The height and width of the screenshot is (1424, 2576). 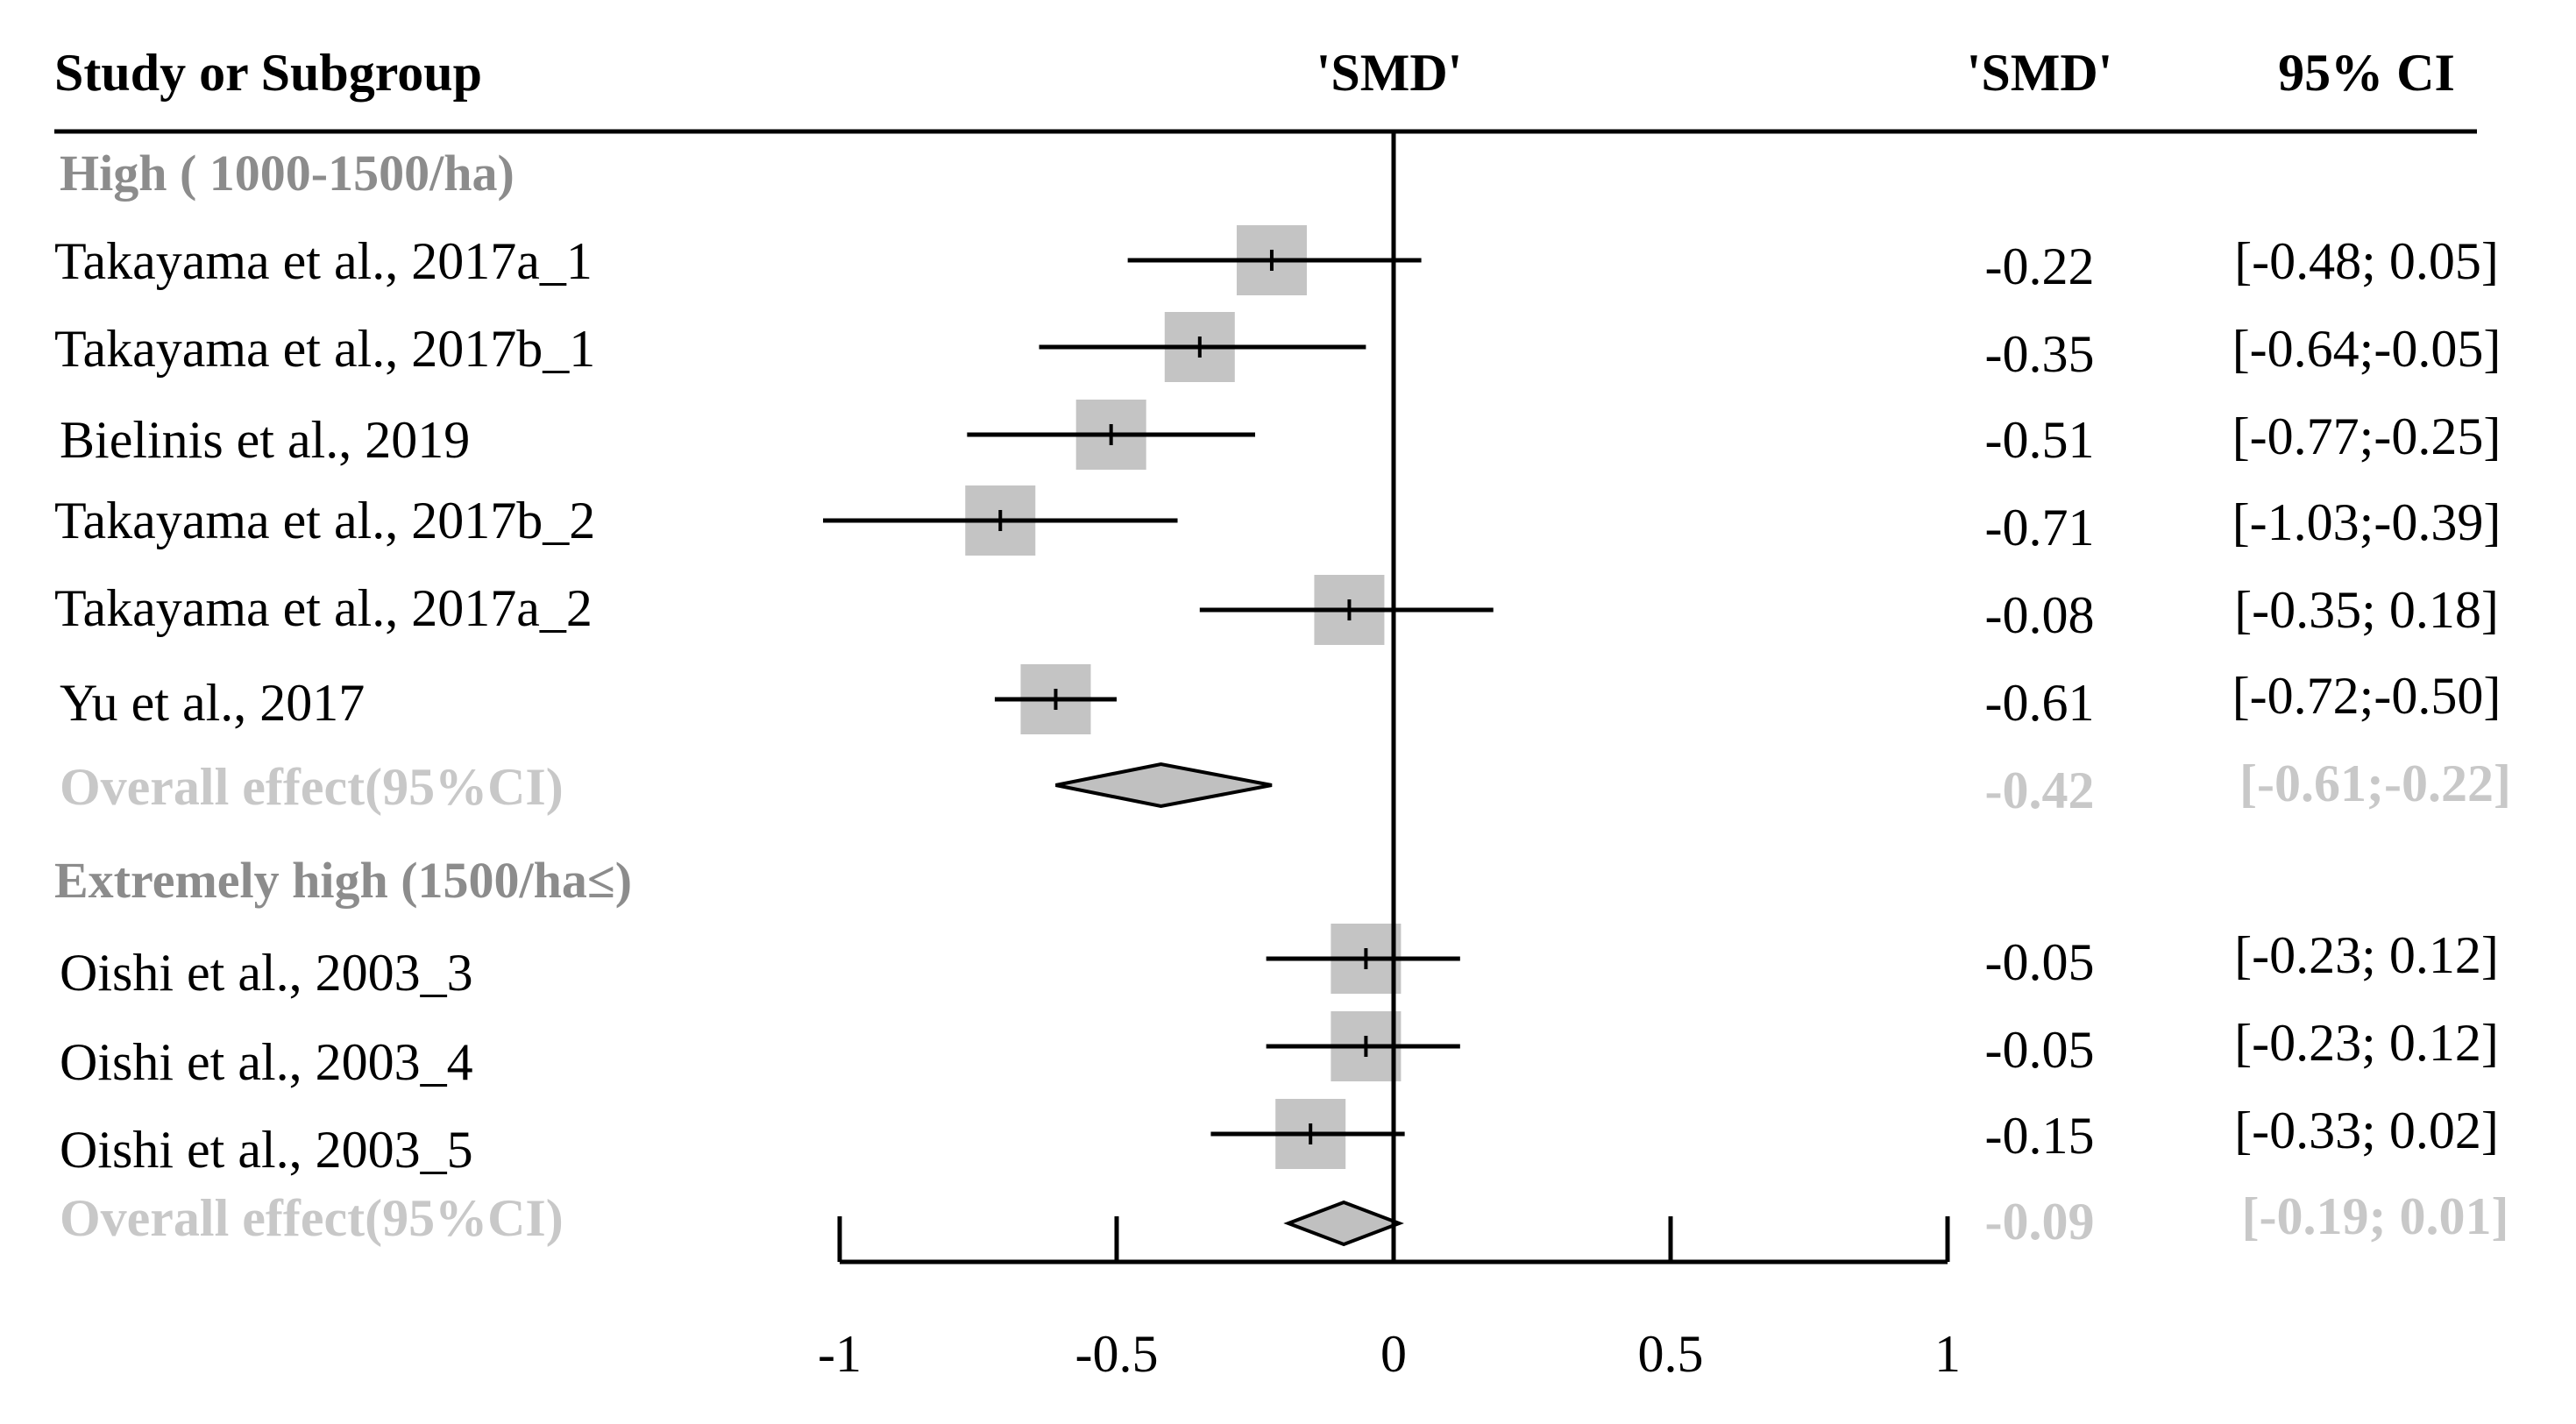 I want to click on study-row: Oishi et al., 2003_3 -0.05 [-0.23; 0.12], so click(x=1279, y=964).